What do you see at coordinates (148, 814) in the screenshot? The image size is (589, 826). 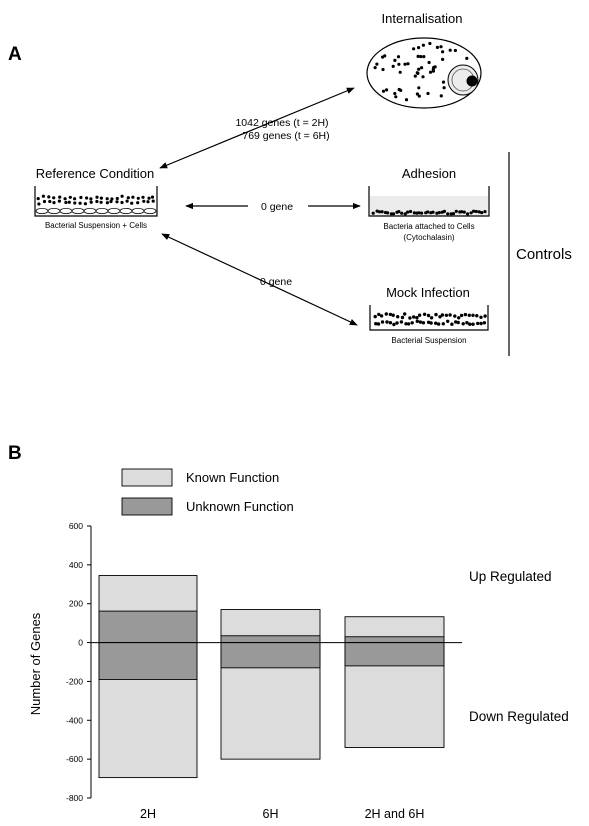 I see `x-category-label: 2H` at bounding box center [148, 814].